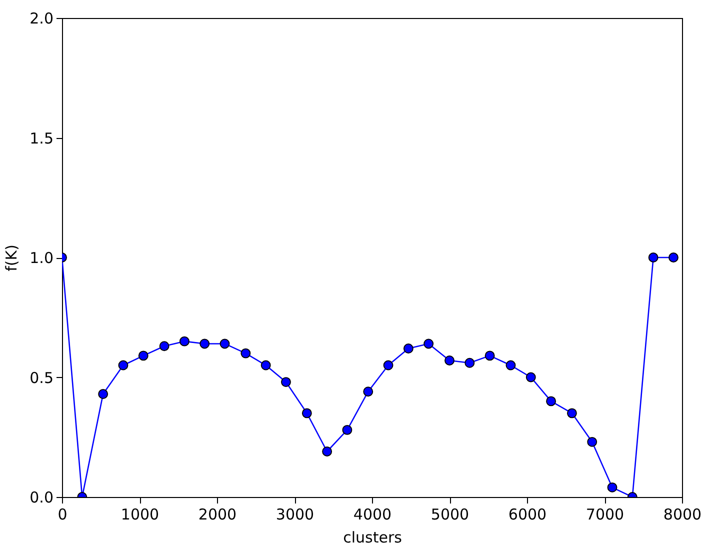  What do you see at coordinates (450, 515) in the screenshot?
I see `x-tick-label: 5000` at bounding box center [450, 515].